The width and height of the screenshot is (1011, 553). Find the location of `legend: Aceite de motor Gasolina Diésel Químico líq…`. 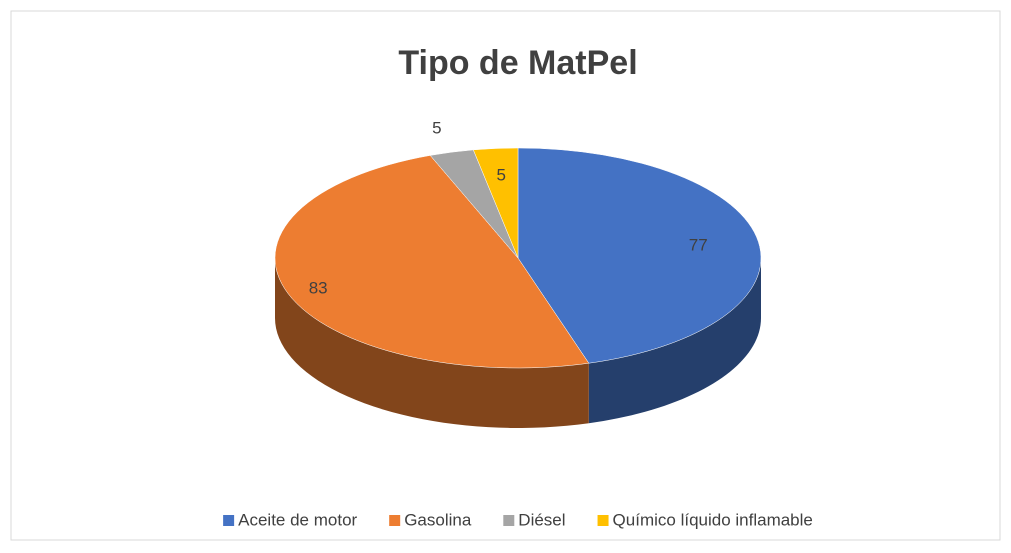

legend: Aceite de motor Gasolina Diésel Químico líq… is located at coordinates (518, 519).